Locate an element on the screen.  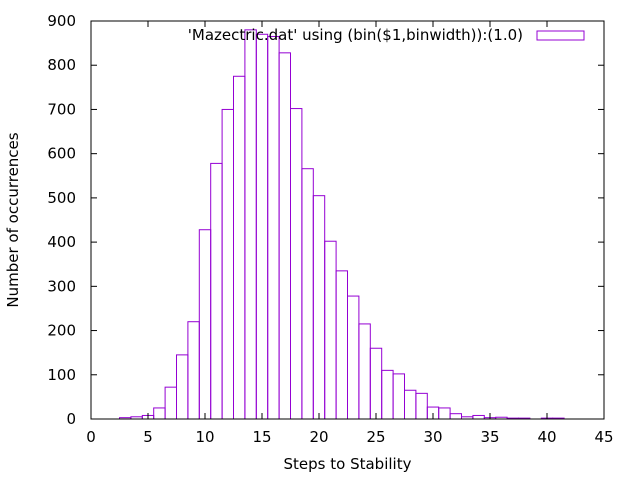
x-tick-label: 5 is located at coordinates (148, 437).